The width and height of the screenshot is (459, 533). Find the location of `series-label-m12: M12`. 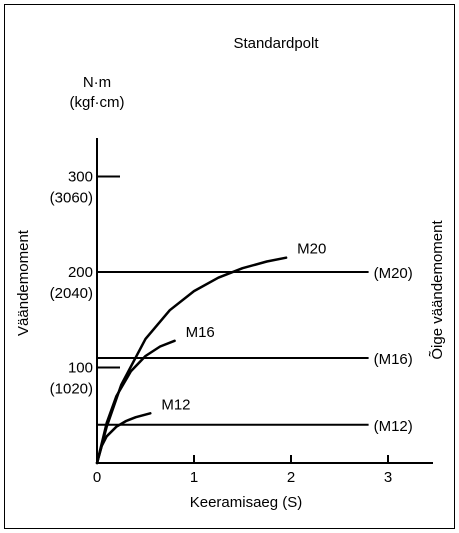

series-label-m12: M12 is located at coordinates (175, 404).